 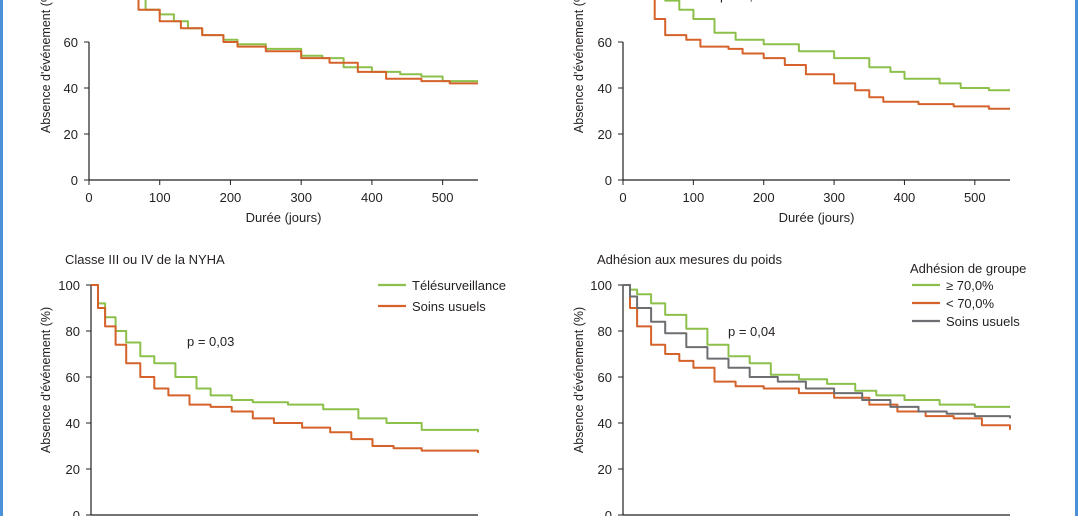 What do you see at coordinates (690, 259) in the screenshot?
I see `panel-title: Adhésion aux mesures du poids` at bounding box center [690, 259].